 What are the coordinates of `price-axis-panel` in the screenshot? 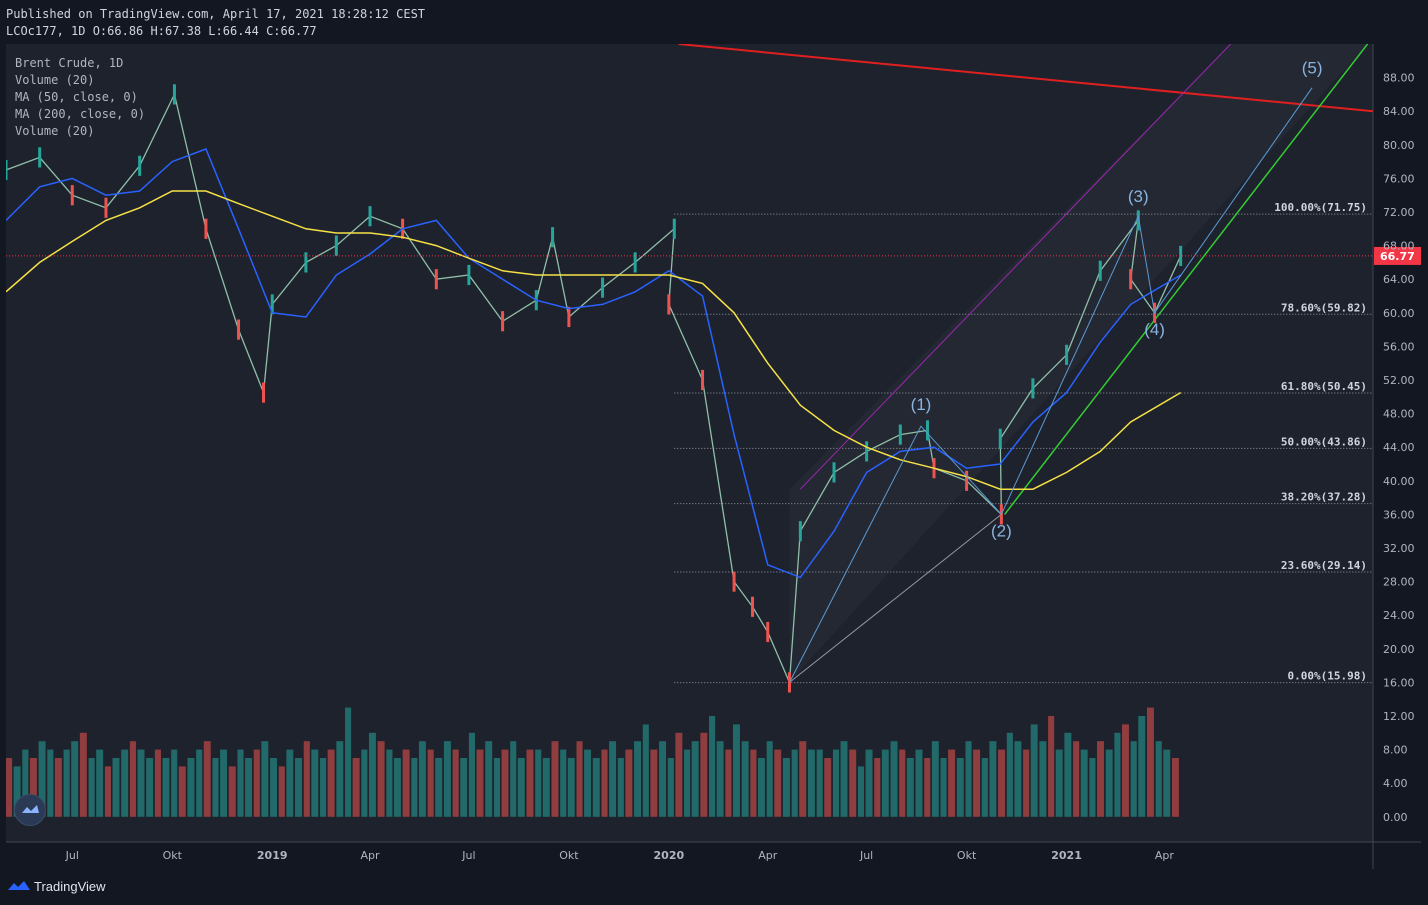 It's located at (1397, 456).